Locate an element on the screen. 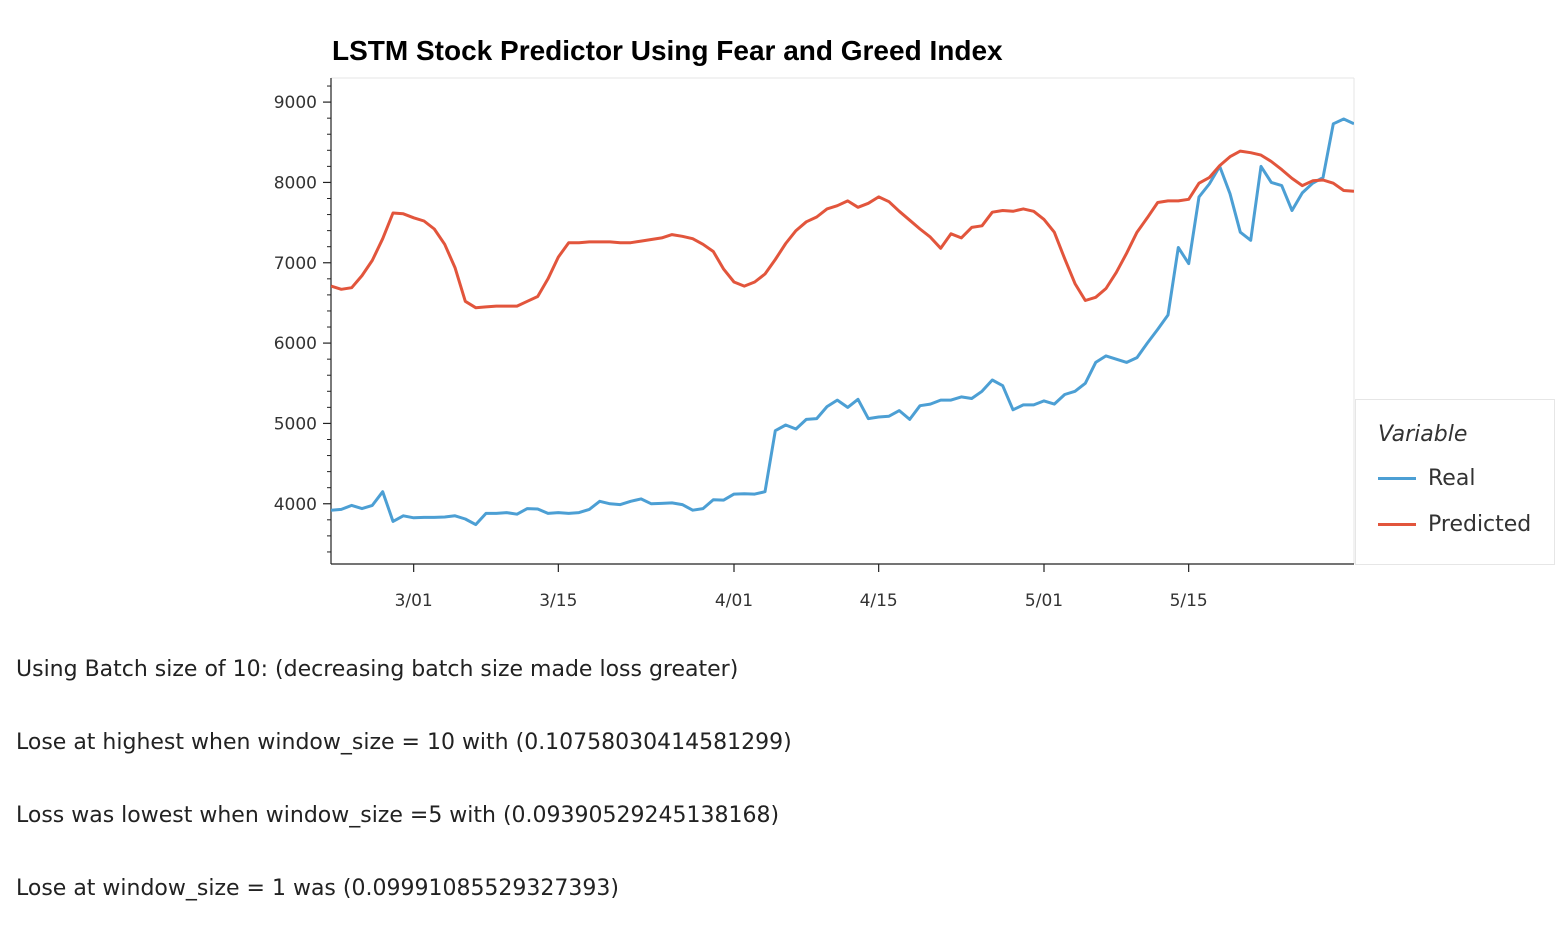 The width and height of the screenshot is (1562, 944). x-tick-label-3/15: 3/15 is located at coordinates (558, 601).